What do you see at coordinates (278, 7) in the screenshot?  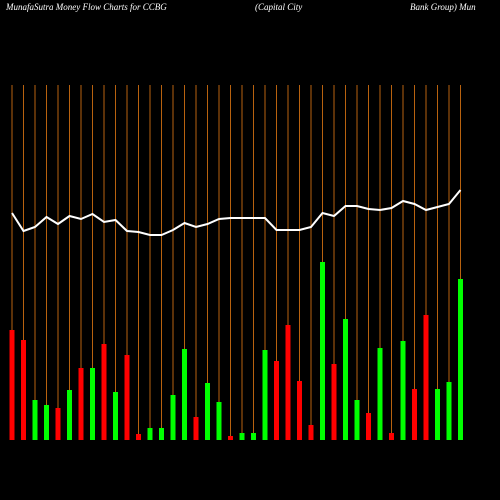 I see `chart-title: (Capital City` at bounding box center [278, 7].